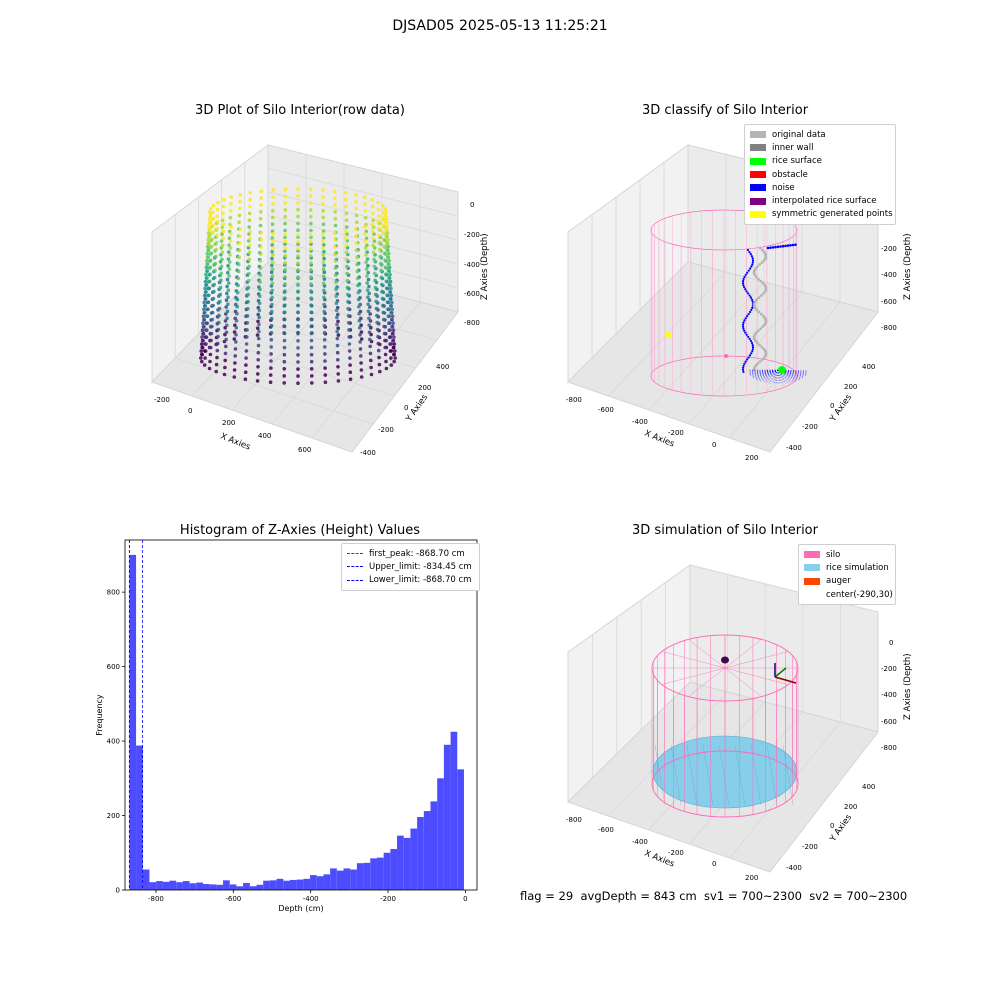 The height and width of the screenshot is (1000, 1000). I want to click on legend-line, so click(355, 580).